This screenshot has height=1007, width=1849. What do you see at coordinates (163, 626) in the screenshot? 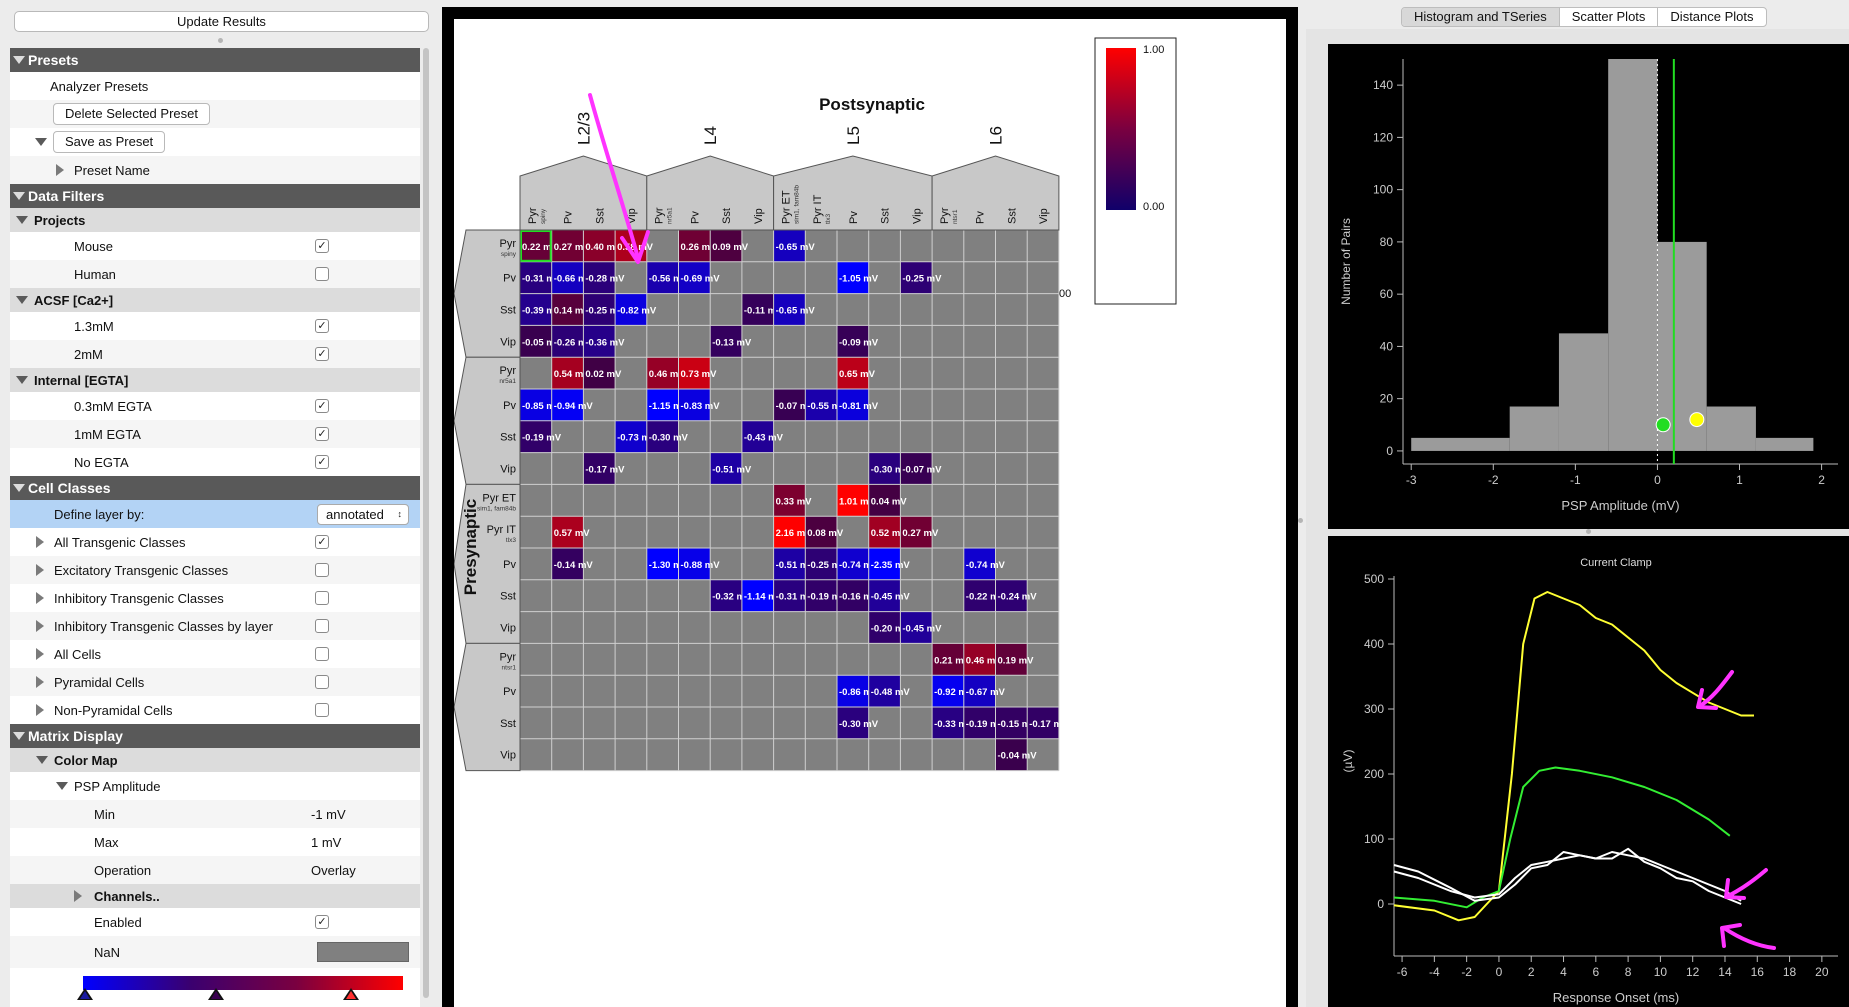
I see `inhibitory-transgenic-classes-by-layer-label: Inhibitory Transgenic Classes by layer` at bounding box center [163, 626].